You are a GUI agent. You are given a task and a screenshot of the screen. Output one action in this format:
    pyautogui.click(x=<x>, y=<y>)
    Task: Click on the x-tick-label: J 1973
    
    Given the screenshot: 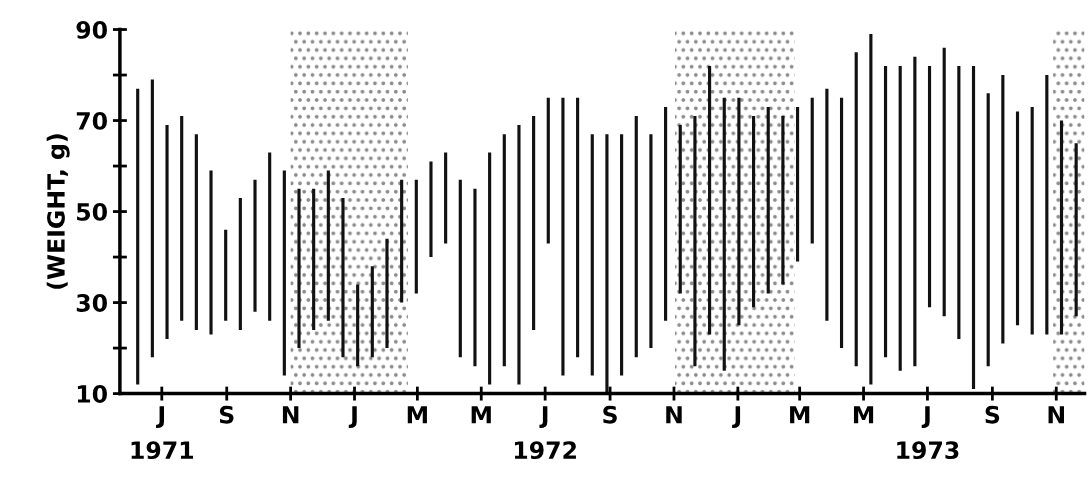 What is the action you would take?
    pyautogui.click(x=928, y=433)
    